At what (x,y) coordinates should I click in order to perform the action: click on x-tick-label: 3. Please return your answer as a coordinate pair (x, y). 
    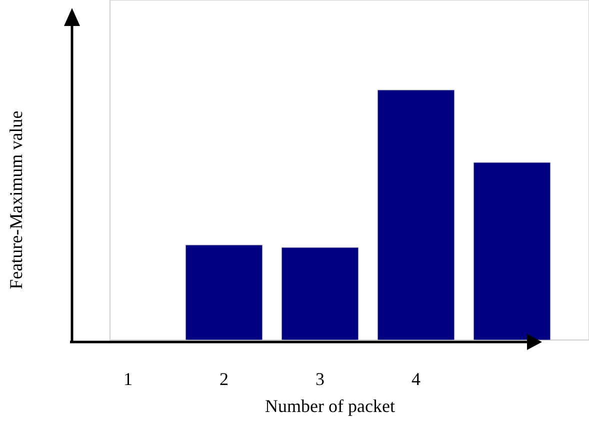
    Looking at the image, I should click on (320, 379).